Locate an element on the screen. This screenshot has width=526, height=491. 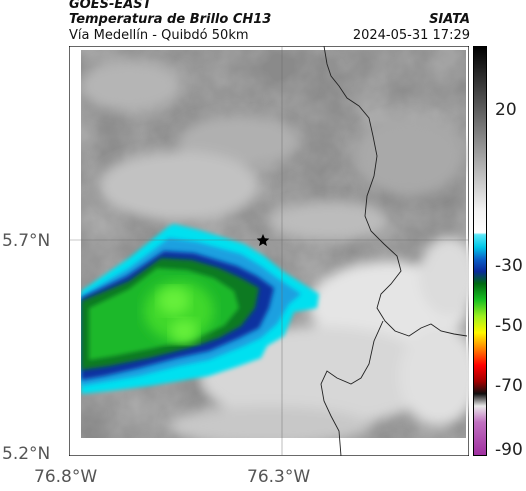
product-title: Temperatura de Brillo CH13 is located at coordinates (170, 19).